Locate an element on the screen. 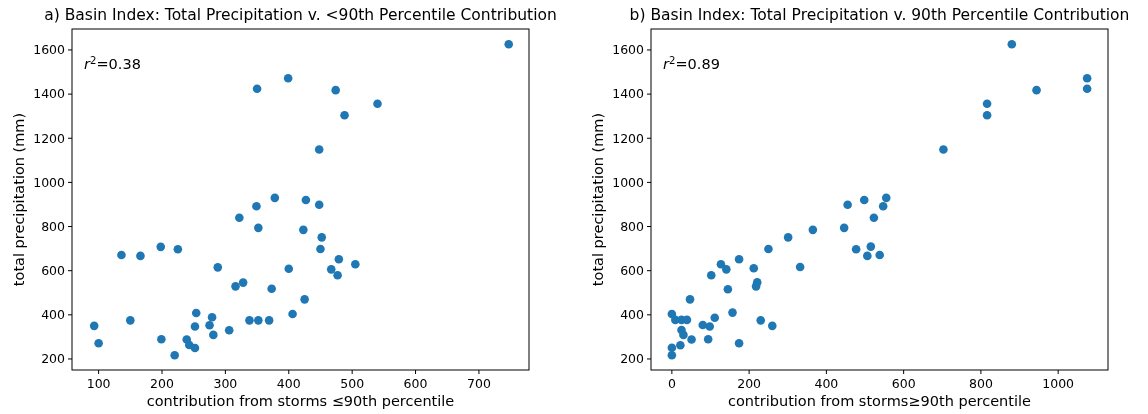 The width and height of the screenshot is (1148, 414). chart-title: b) Basin Index: Total Precipitation v. 90th Percentile Contribution is located at coordinates (879, 15).